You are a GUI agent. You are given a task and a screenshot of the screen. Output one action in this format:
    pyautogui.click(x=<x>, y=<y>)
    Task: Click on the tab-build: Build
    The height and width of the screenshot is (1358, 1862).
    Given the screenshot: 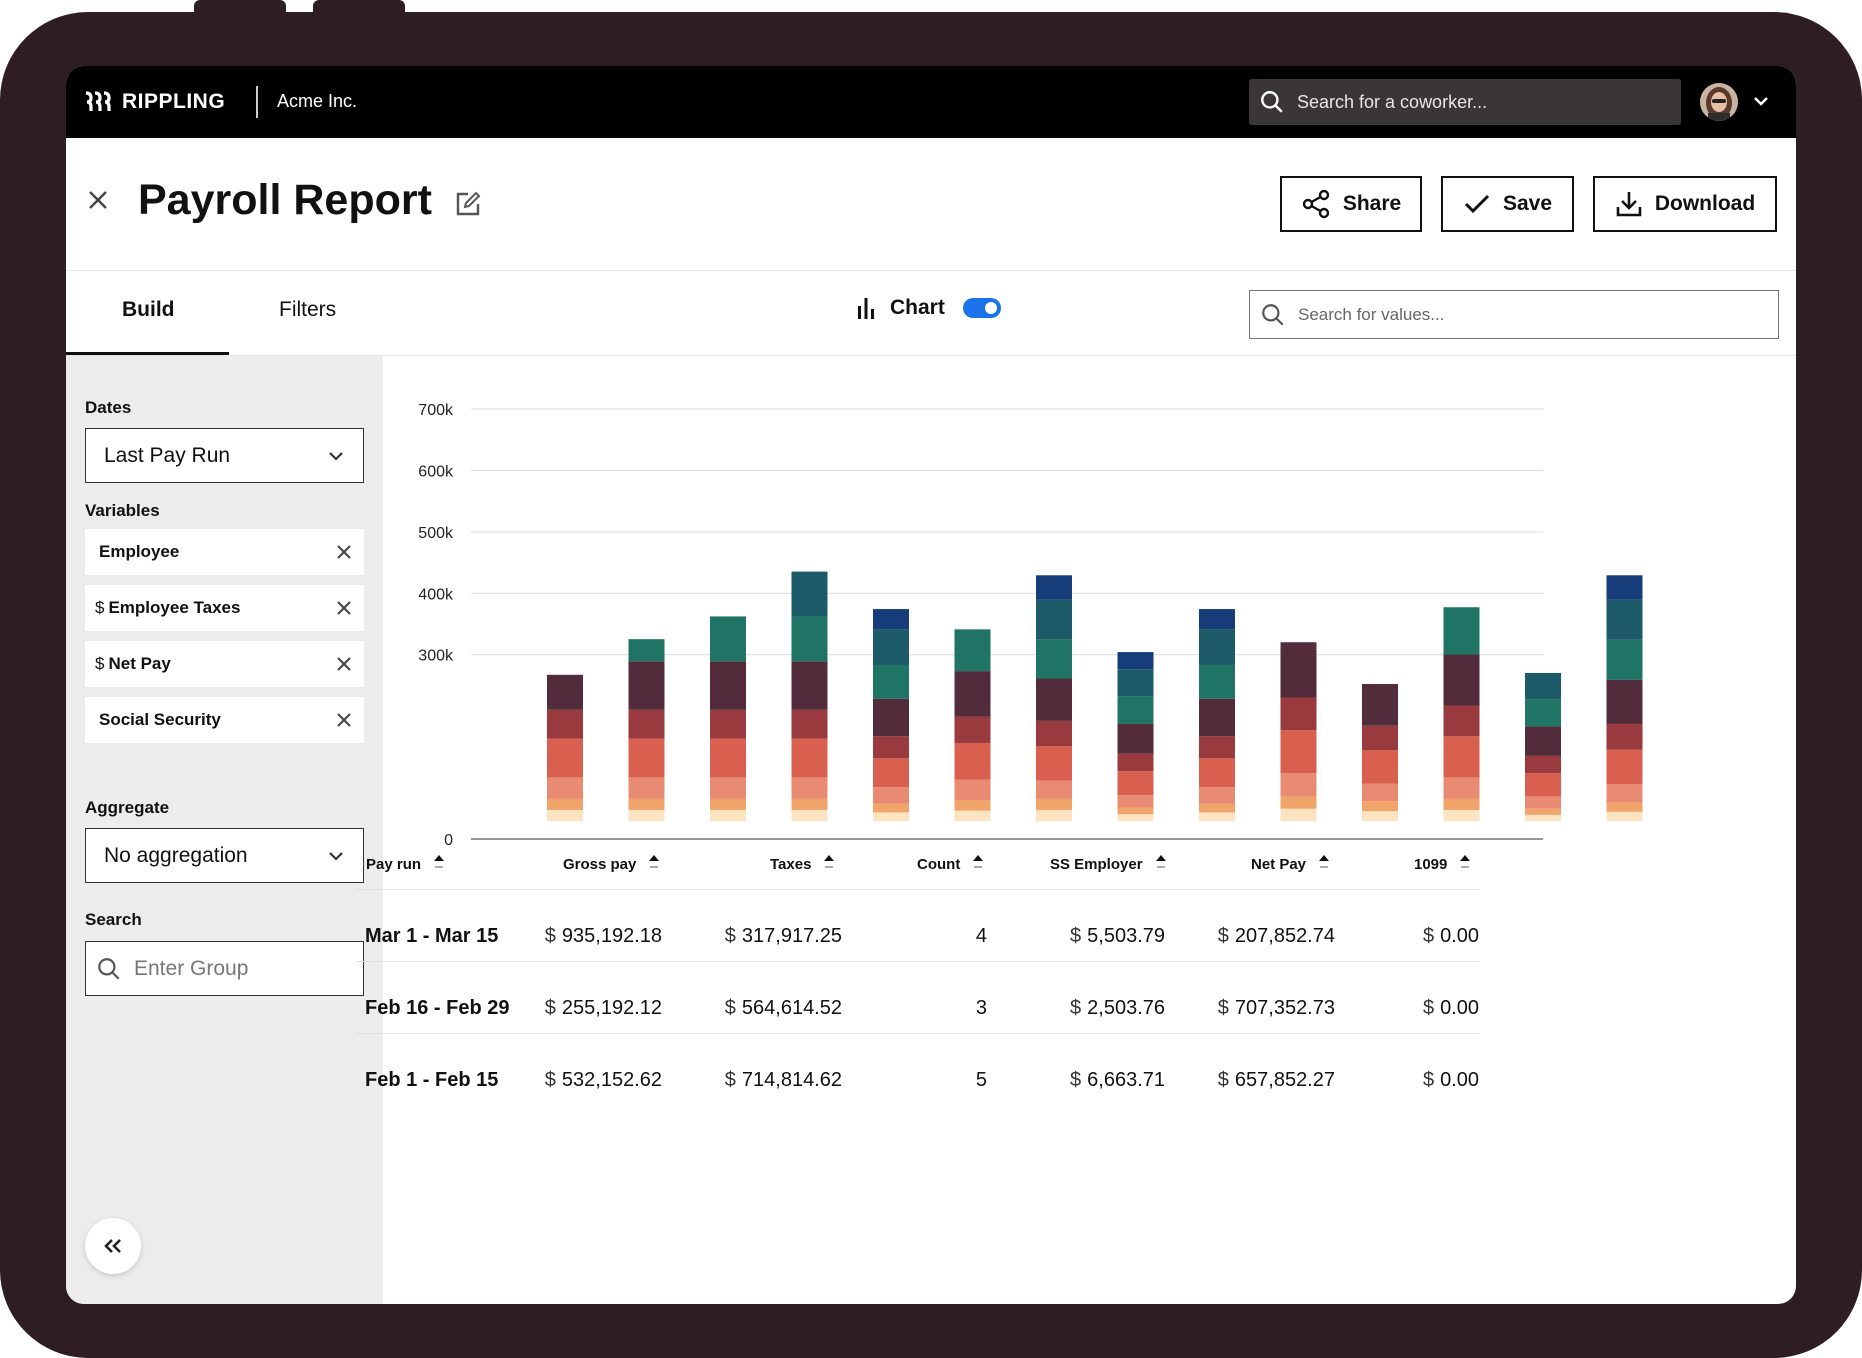 What is the action you would take?
    pyautogui.click(x=148, y=309)
    